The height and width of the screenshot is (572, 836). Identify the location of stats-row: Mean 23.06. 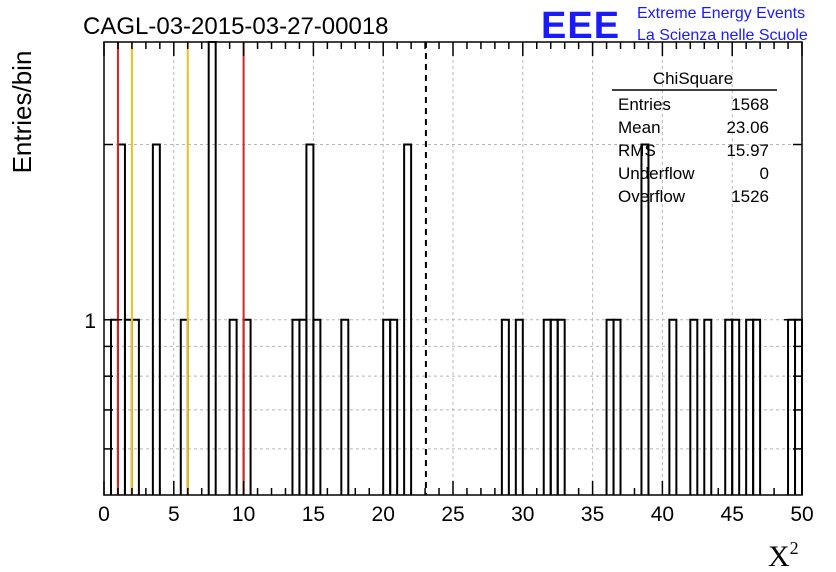
(693, 127).